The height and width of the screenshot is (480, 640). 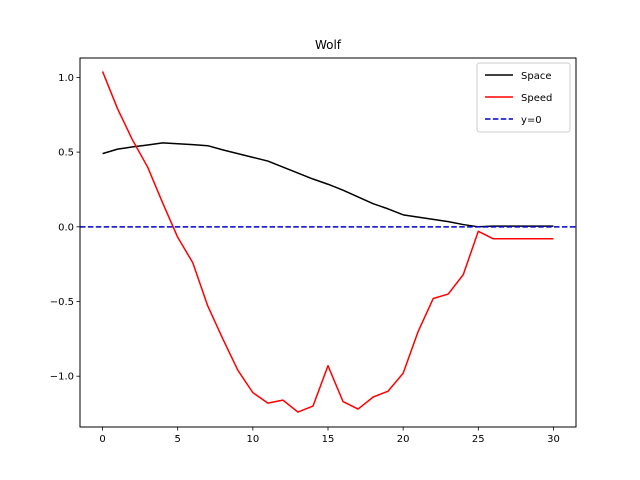 What do you see at coordinates (531, 120) in the screenshot?
I see `legend-label: y=0` at bounding box center [531, 120].